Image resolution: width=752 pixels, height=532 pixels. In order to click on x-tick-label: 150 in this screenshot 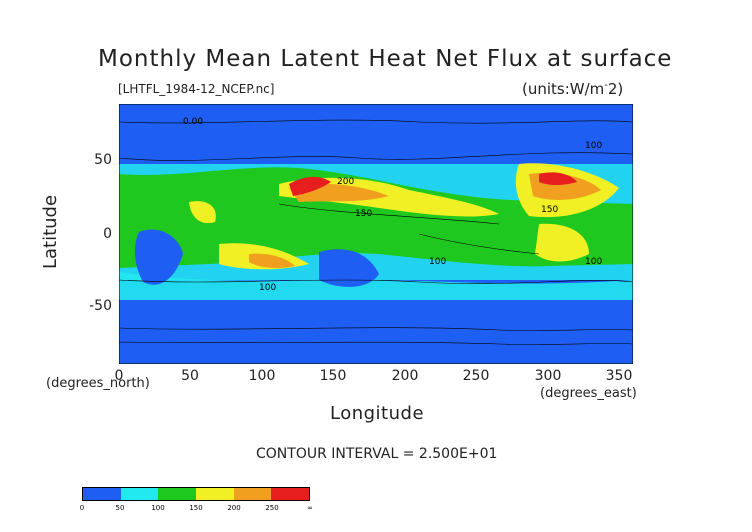, I will do `click(333, 376)`.